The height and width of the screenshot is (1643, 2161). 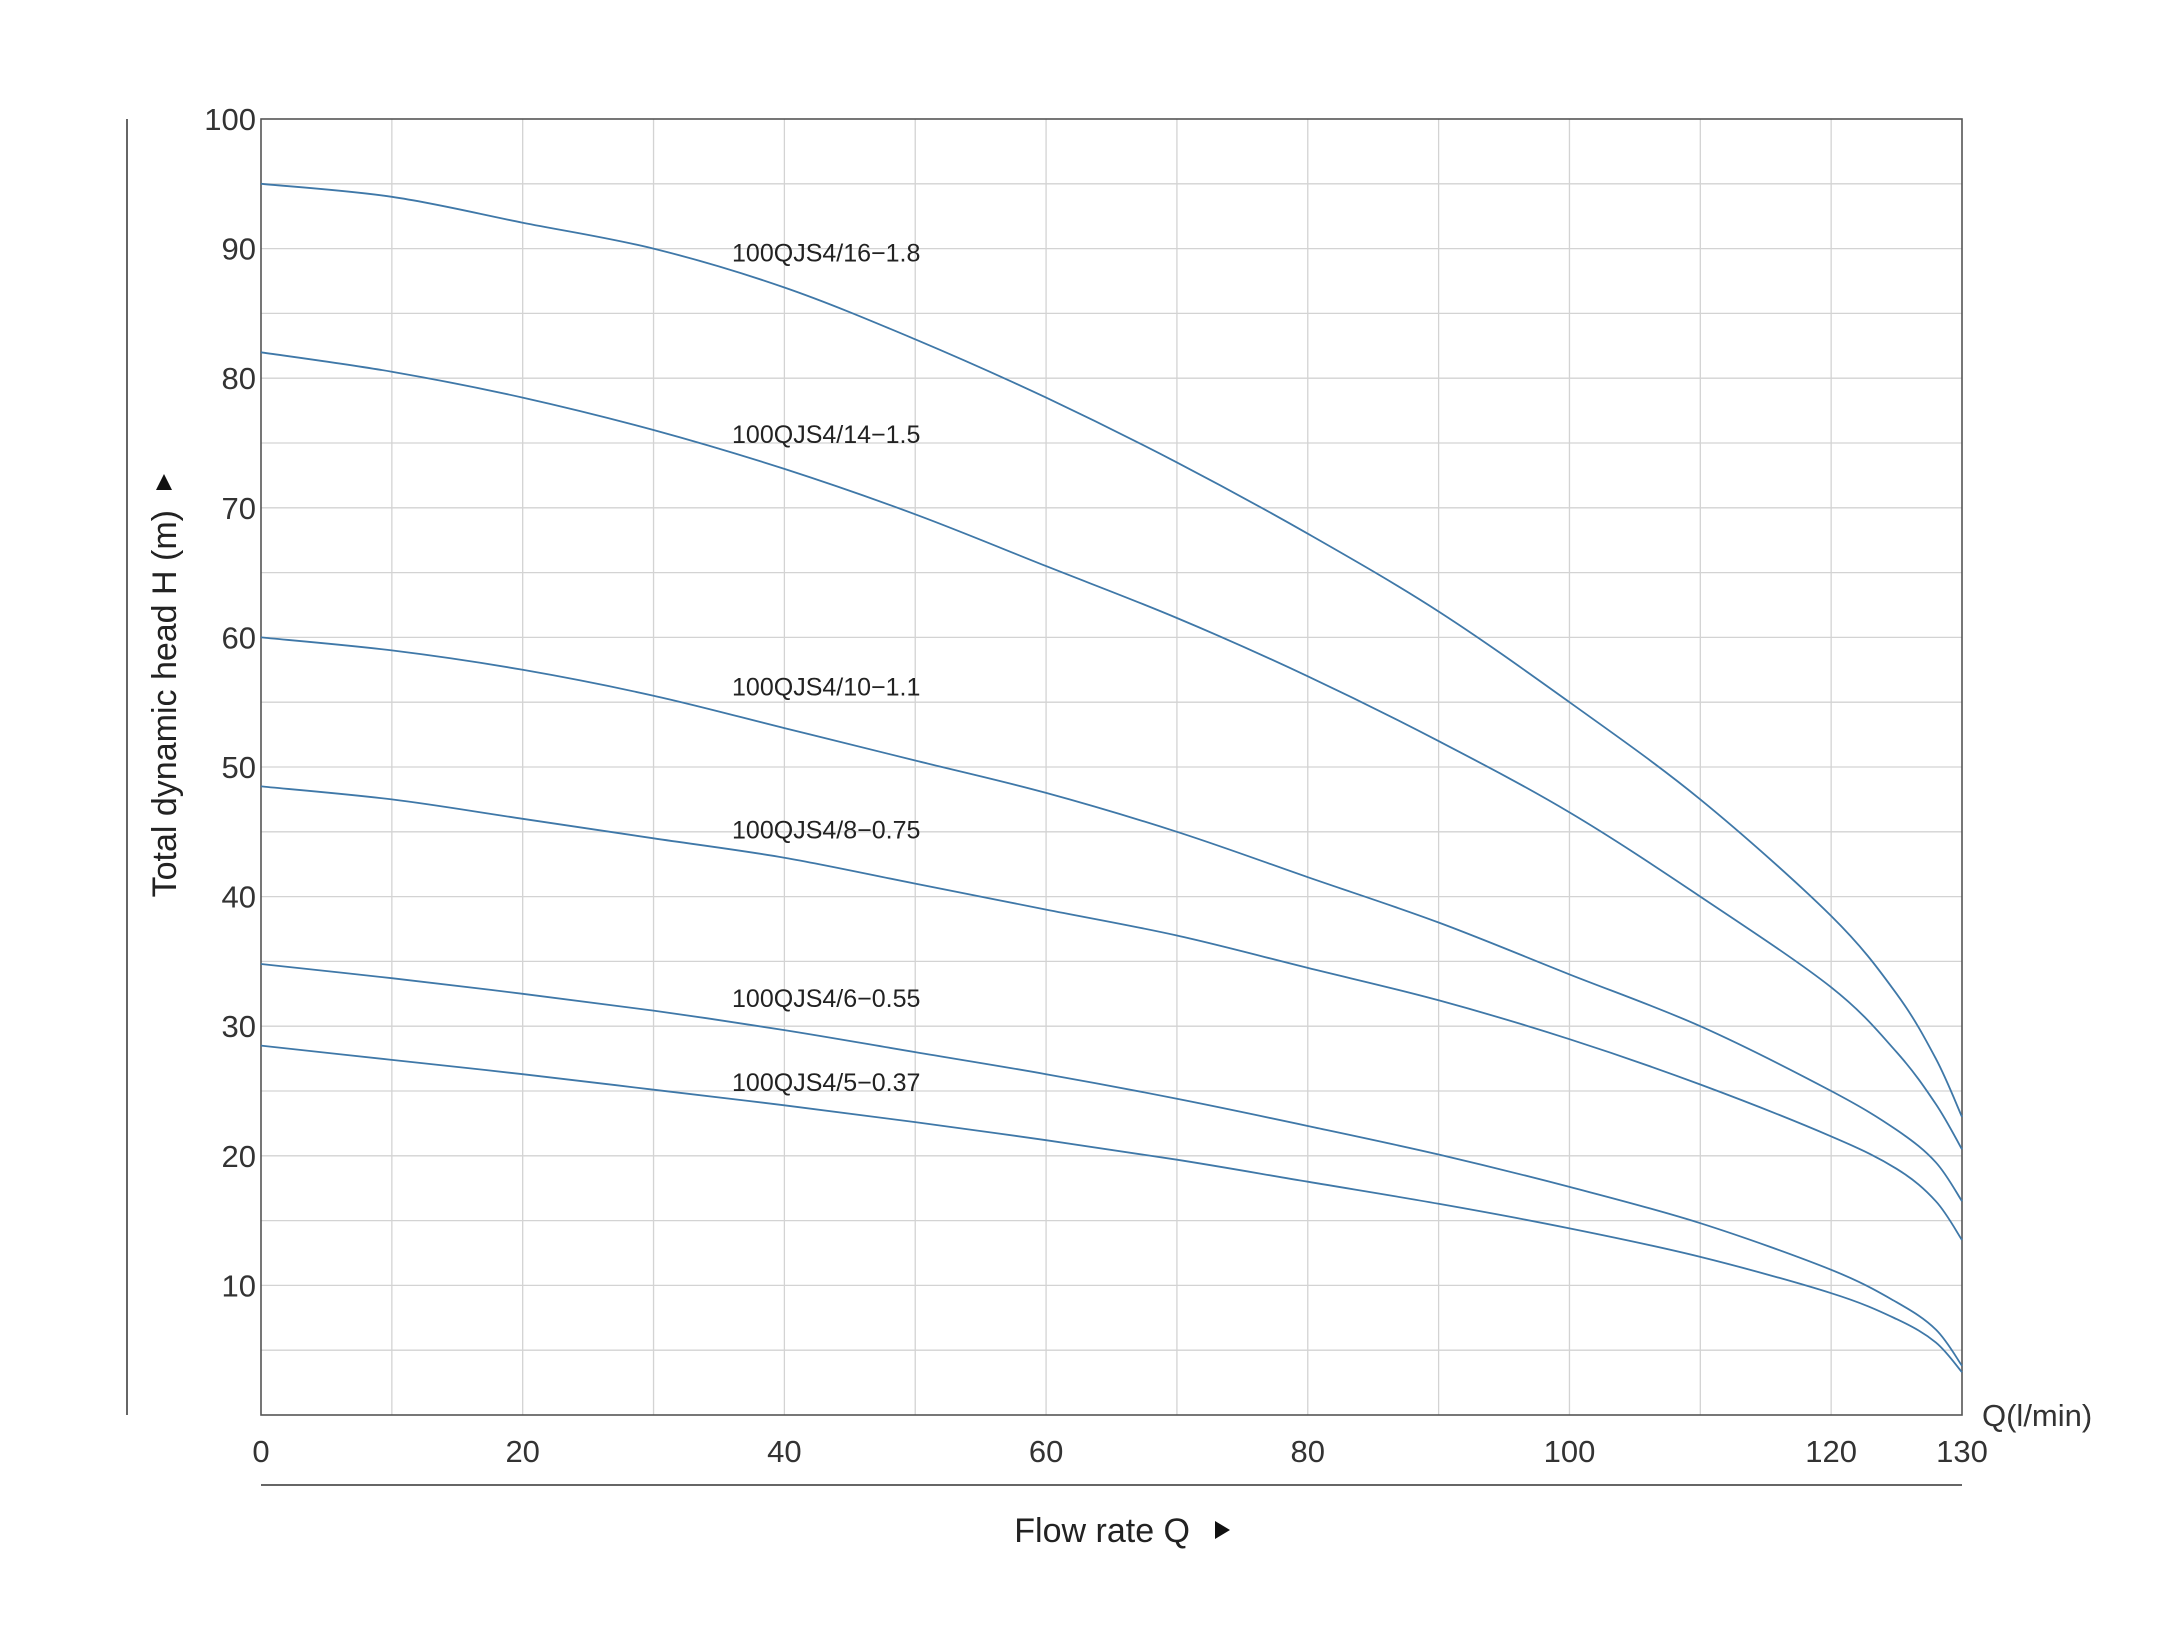 I want to click on series-label: 100QJS4/5−0.37, so click(x=826, y=1083).